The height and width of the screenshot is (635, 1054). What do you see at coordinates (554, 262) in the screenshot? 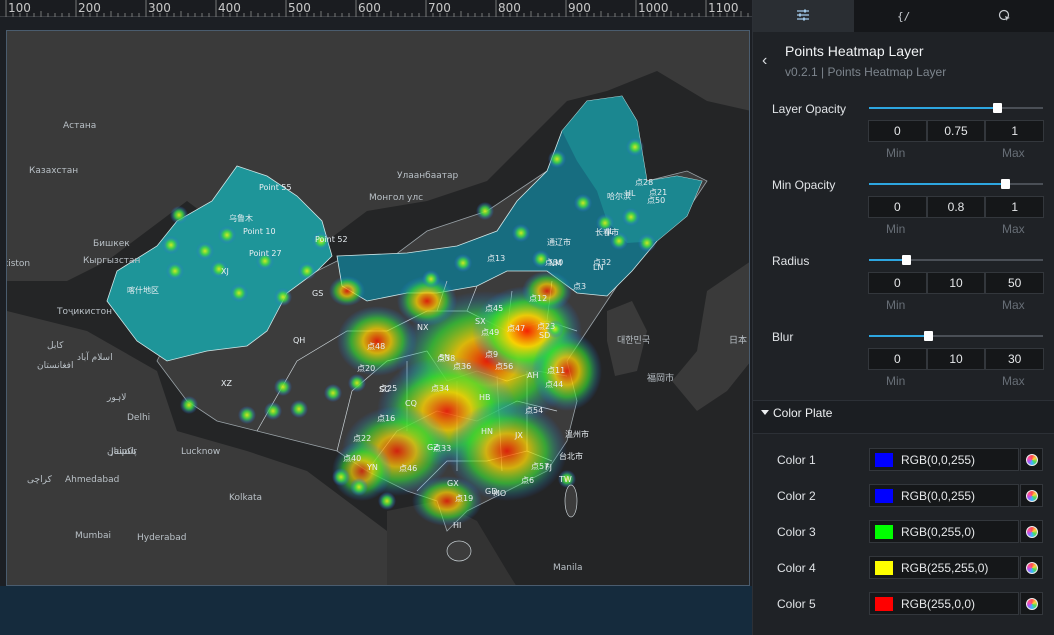
I see `point-label: 点30` at bounding box center [554, 262].